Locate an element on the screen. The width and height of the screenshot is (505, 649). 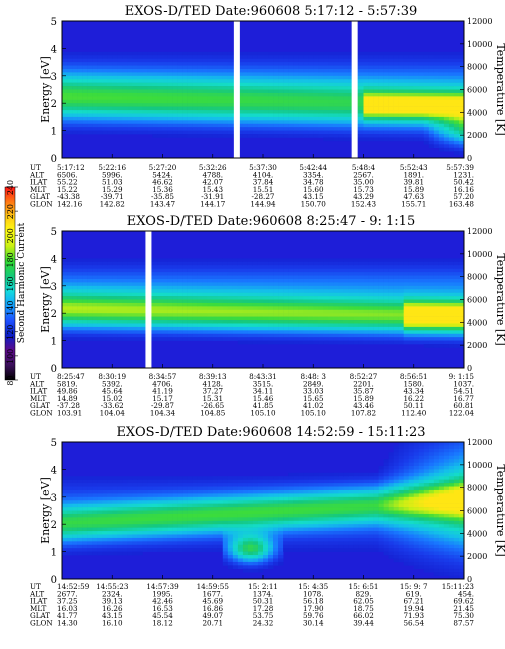
table-cell: 1580. is located at coordinates (413, 383).